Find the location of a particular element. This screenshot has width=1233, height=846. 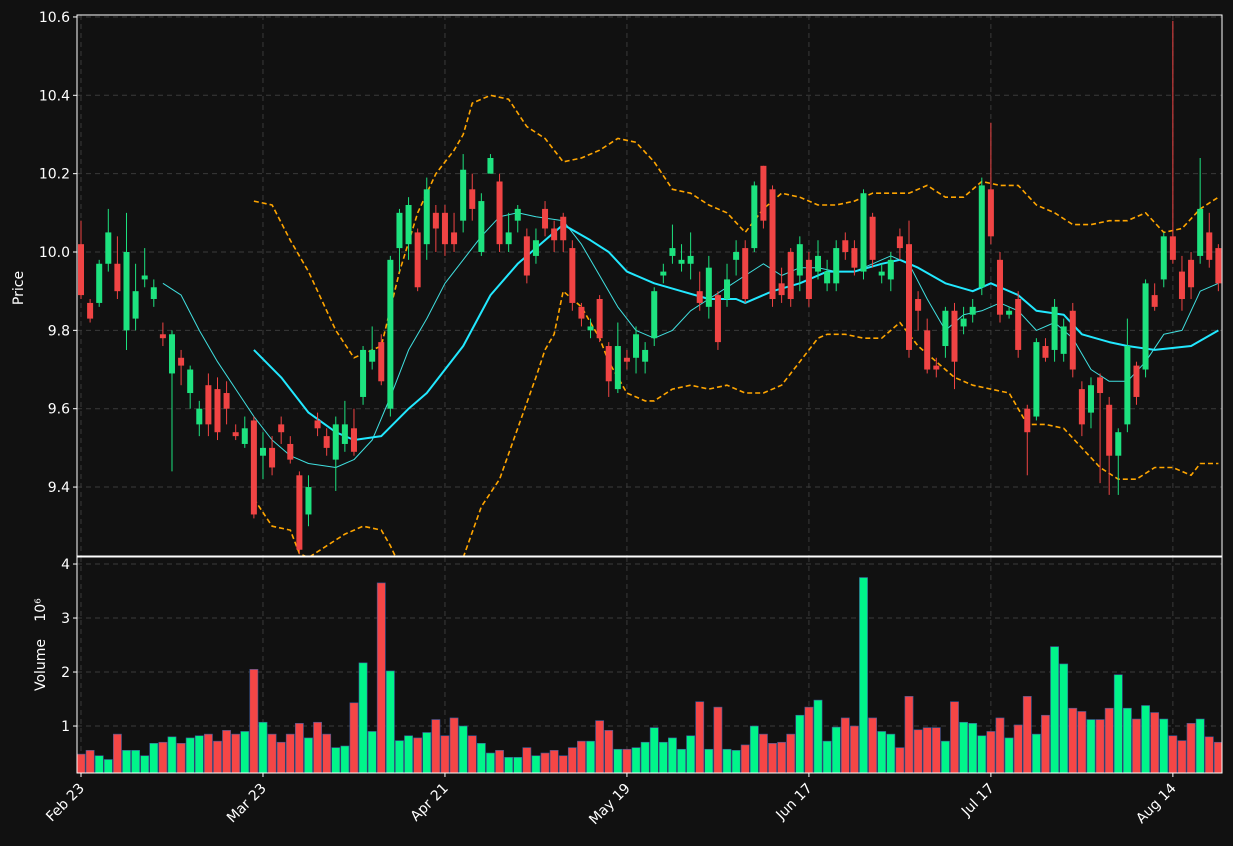

y-tick-label: 10.6 is located at coordinates (54, 18).